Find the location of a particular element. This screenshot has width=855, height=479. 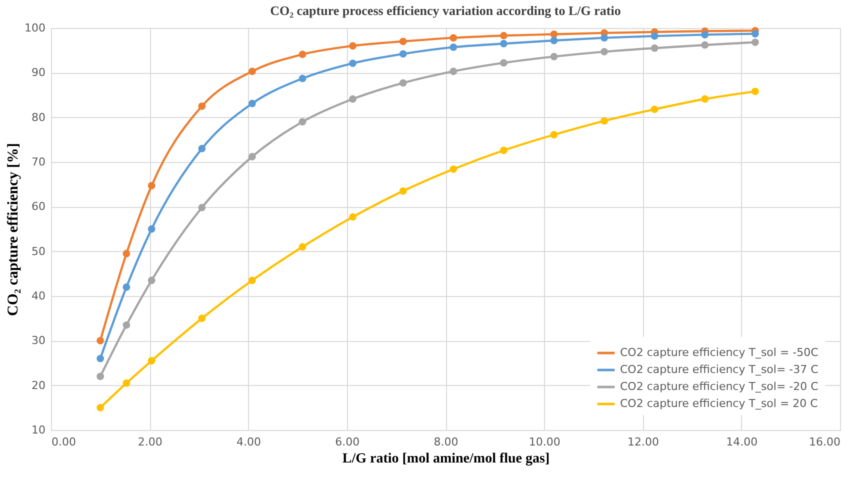

x-tick-label: 8.00 is located at coordinates (446, 442).